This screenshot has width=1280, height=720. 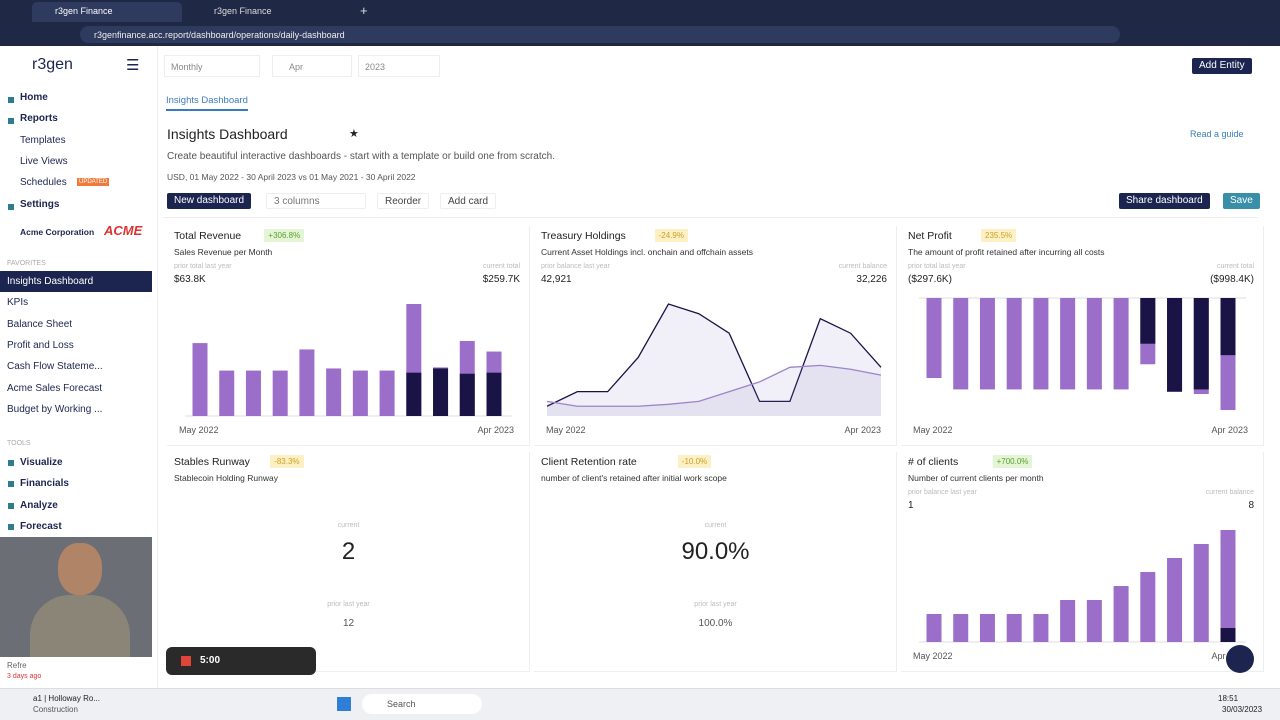 I want to click on card-title: Client Retention rate, so click(x=589, y=462).